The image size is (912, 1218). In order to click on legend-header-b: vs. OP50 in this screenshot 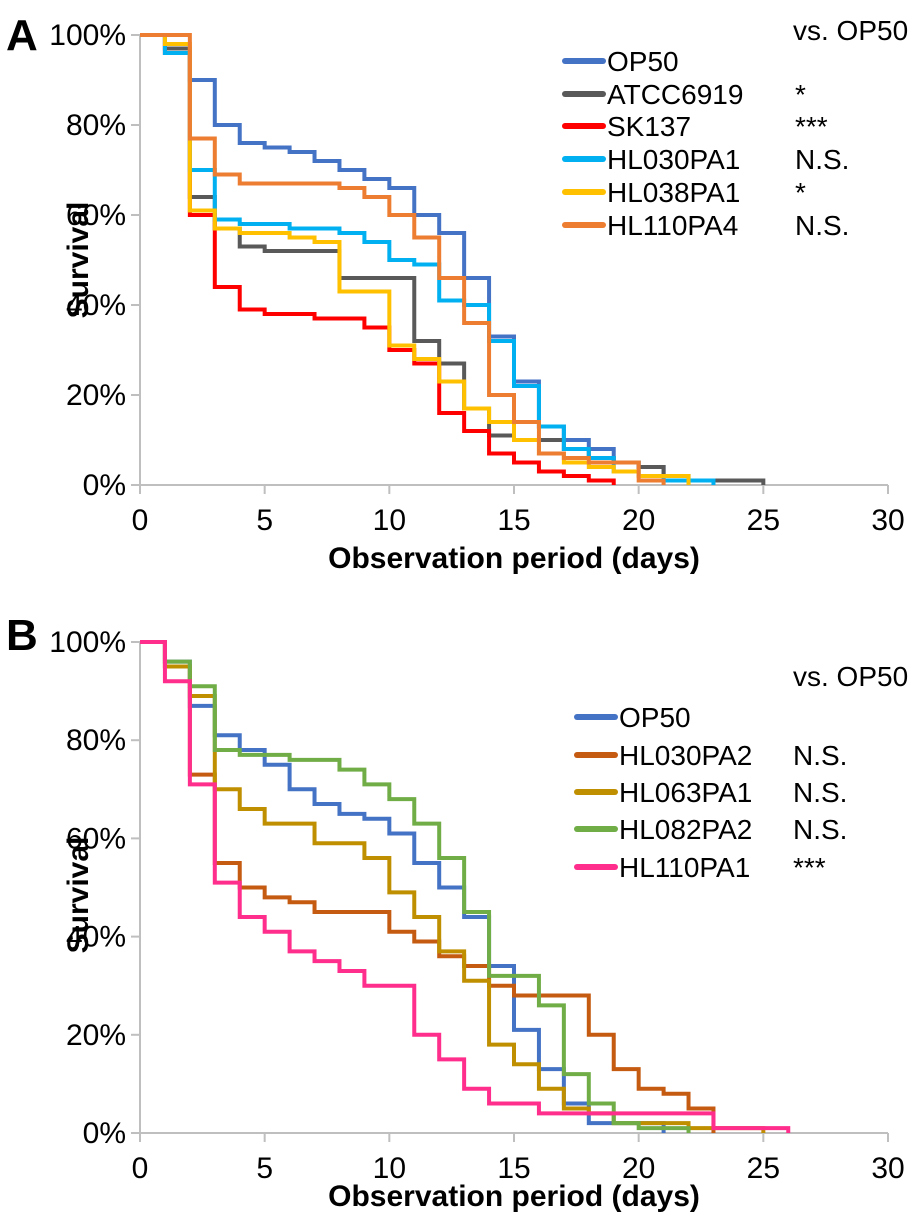, I will do `click(850, 676)`.